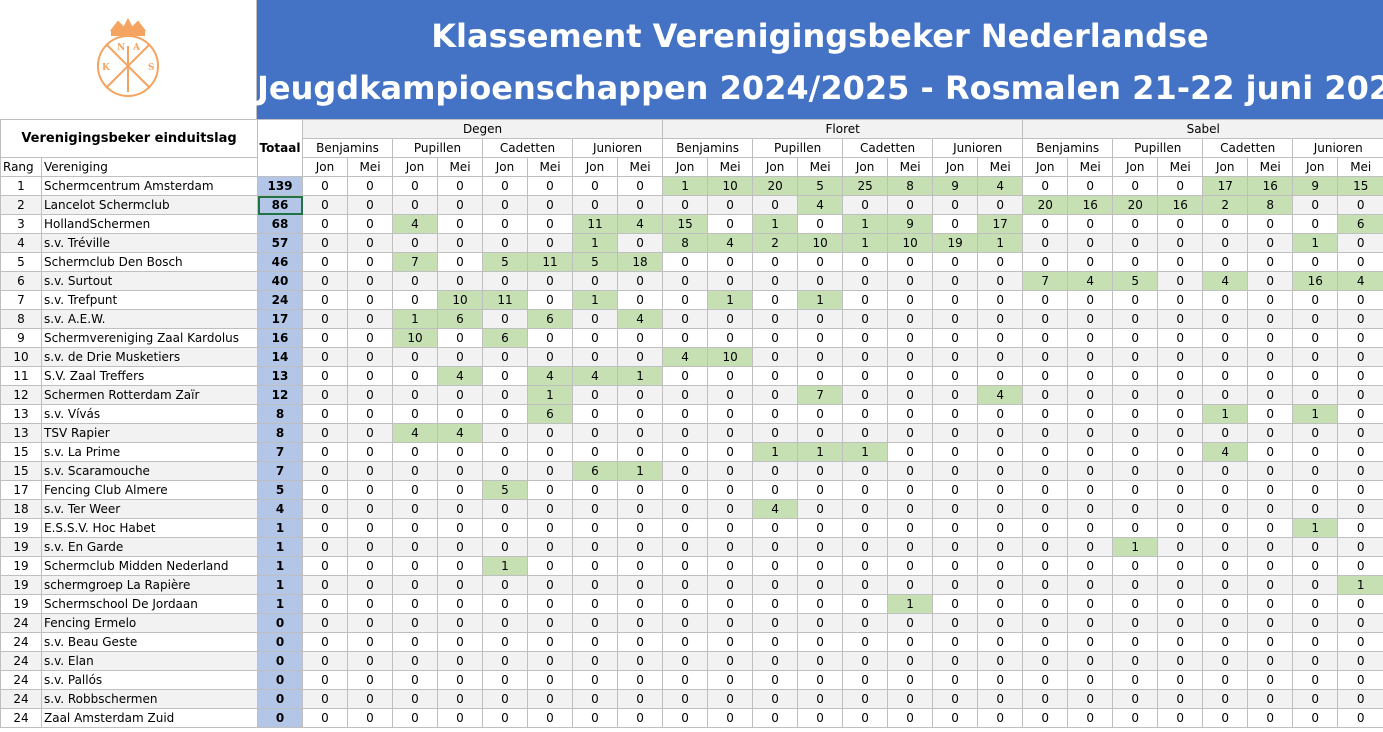 Image resolution: width=1383 pixels, height=732 pixels. What do you see at coordinates (149, 338) in the screenshot?
I see `club-name-cell: Schermvereniging Zaal Kardolus` at bounding box center [149, 338].